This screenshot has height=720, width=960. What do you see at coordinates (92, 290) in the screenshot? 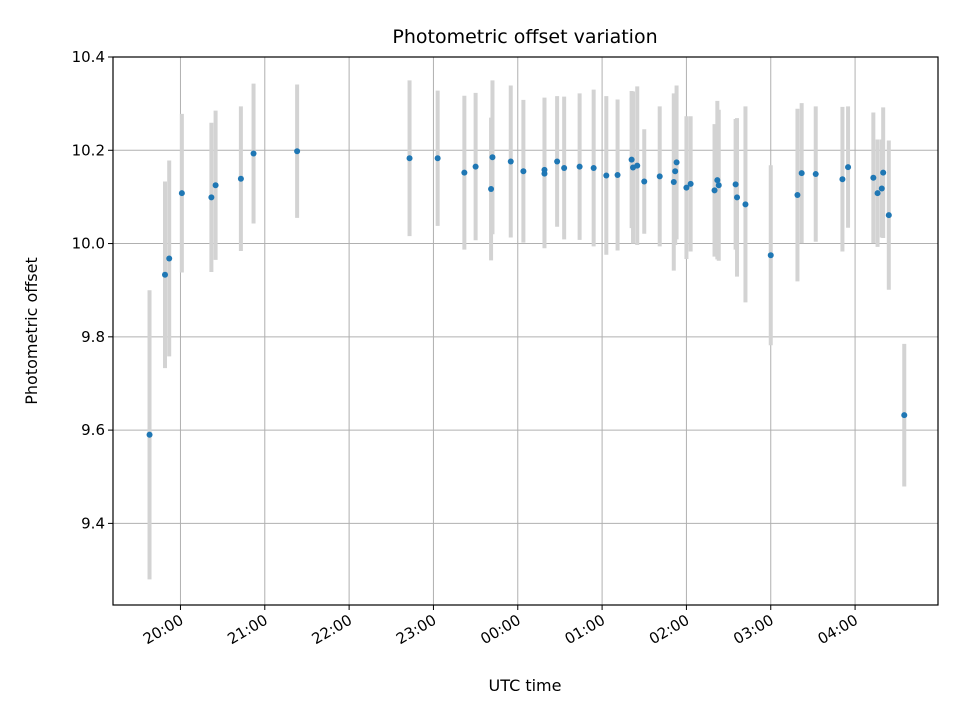
I see `y-axis: 9.4 9.6 9.8 10.0 10.2 10.4` at bounding box center [92, 290].